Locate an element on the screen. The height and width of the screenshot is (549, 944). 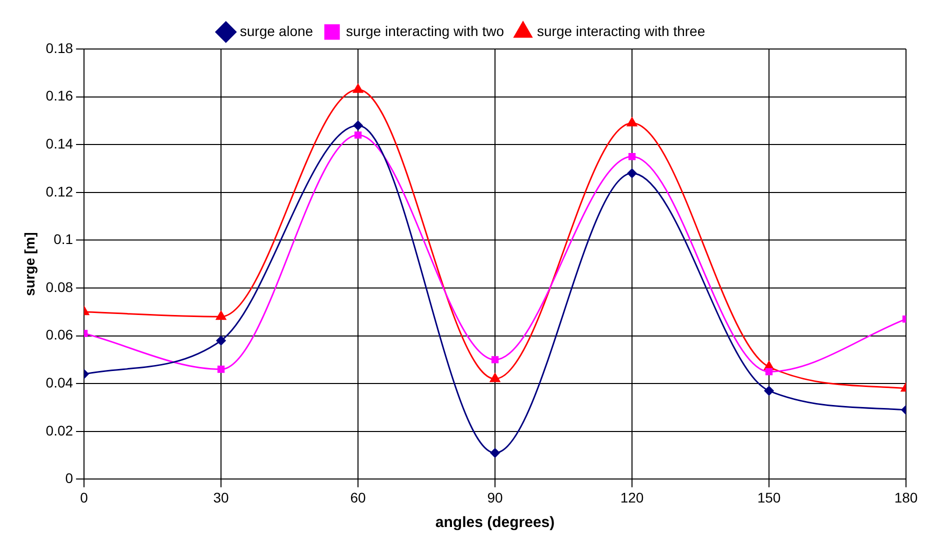
y-tick-label: 0.16 is located at coordinates (60, 96).